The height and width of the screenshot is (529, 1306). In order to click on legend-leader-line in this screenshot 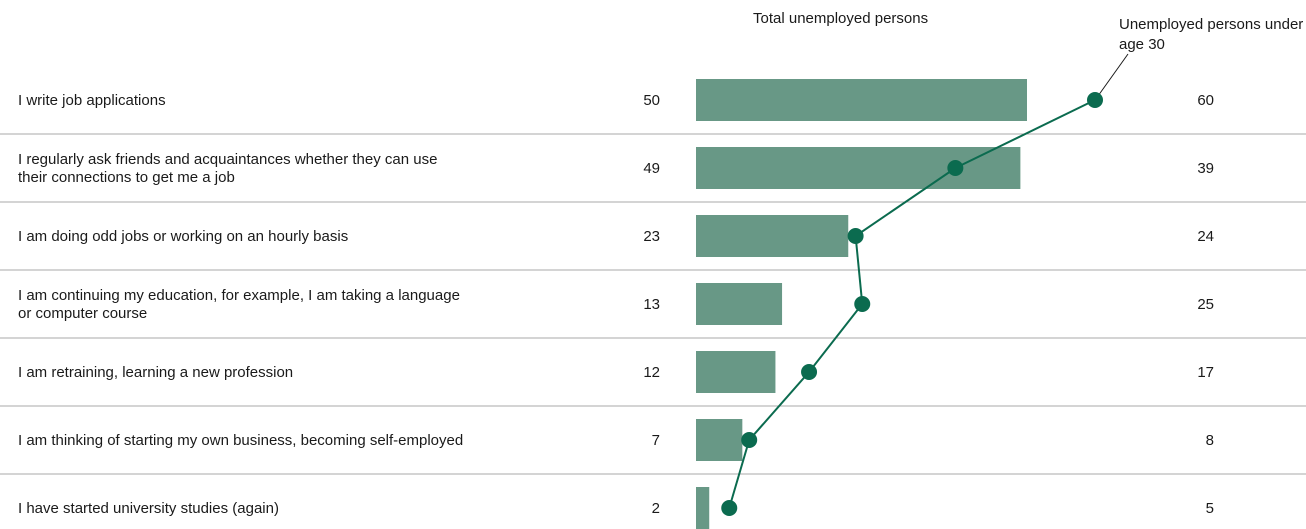, I will do `click(1113, 75)`.